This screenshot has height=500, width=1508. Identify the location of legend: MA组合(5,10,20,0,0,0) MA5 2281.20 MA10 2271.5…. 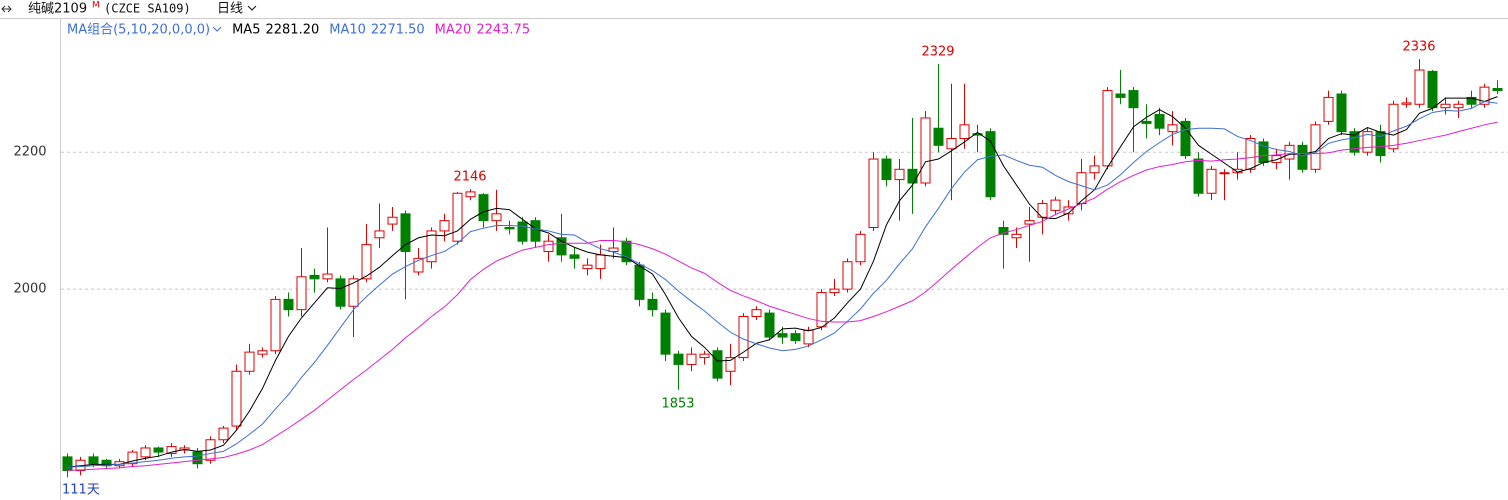
(298, 30).